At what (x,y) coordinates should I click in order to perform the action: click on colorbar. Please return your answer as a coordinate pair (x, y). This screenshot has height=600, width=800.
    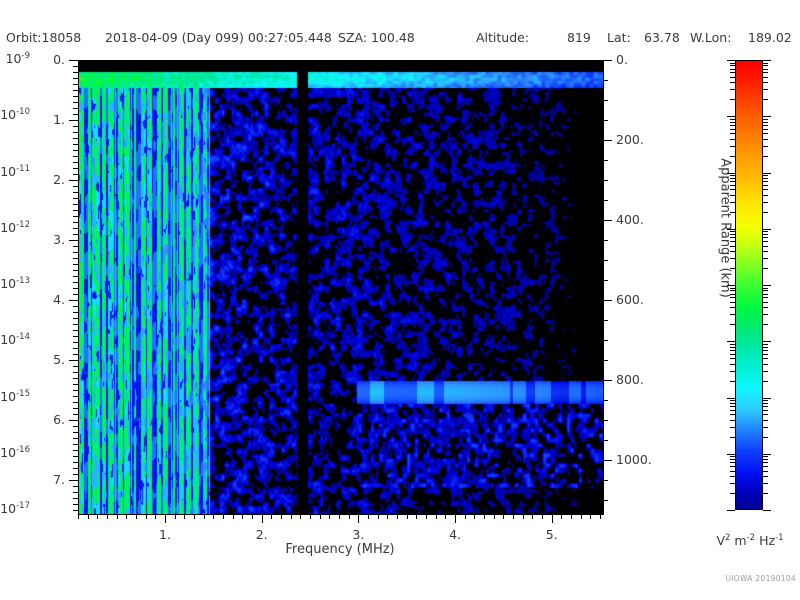
    Looking at the image, I should click on (749, 285).